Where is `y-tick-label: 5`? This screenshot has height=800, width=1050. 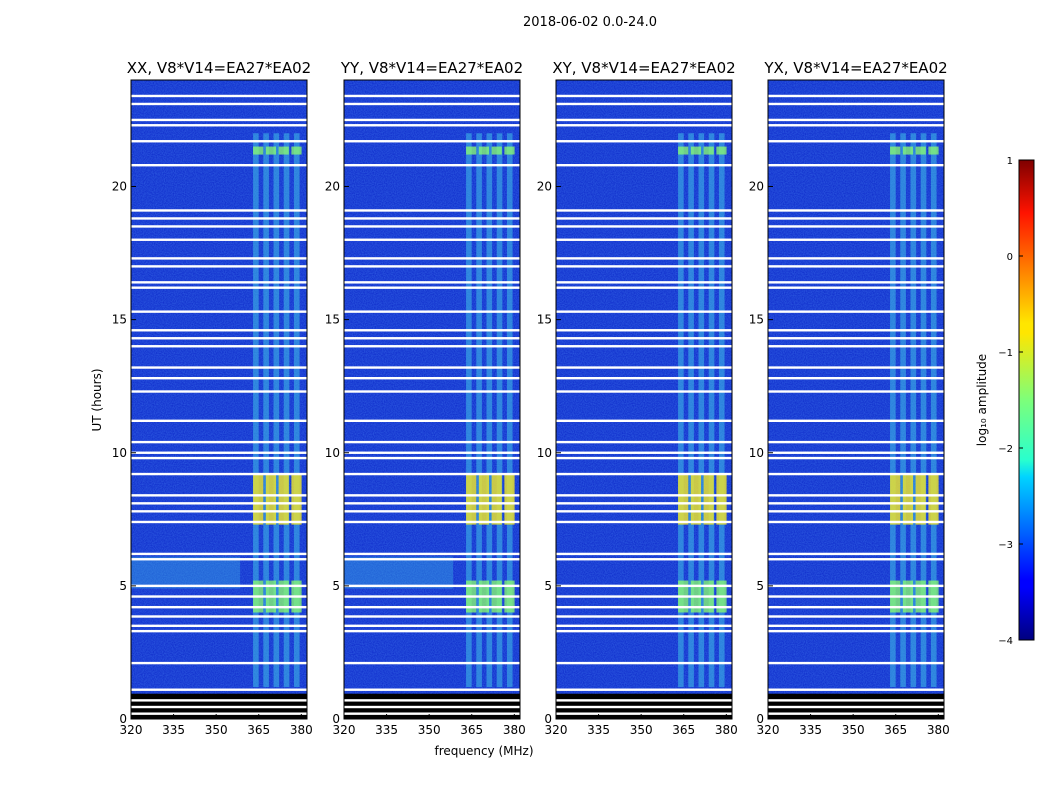
y-tick-label: 5 is located at coordinates (336, 586).